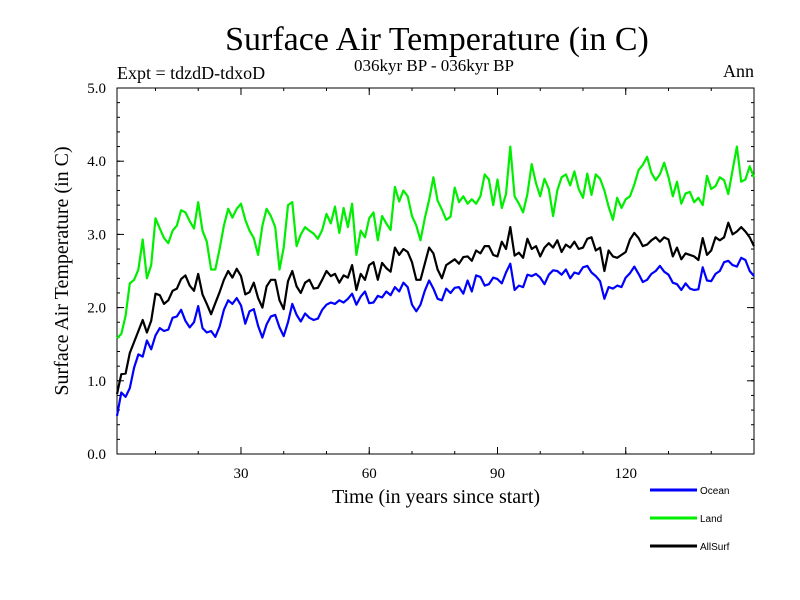  What do you see at coordinates (96, 235) in the screenshot?
I see `y-tick-label: 3.0` at bounding box center [96, 235].